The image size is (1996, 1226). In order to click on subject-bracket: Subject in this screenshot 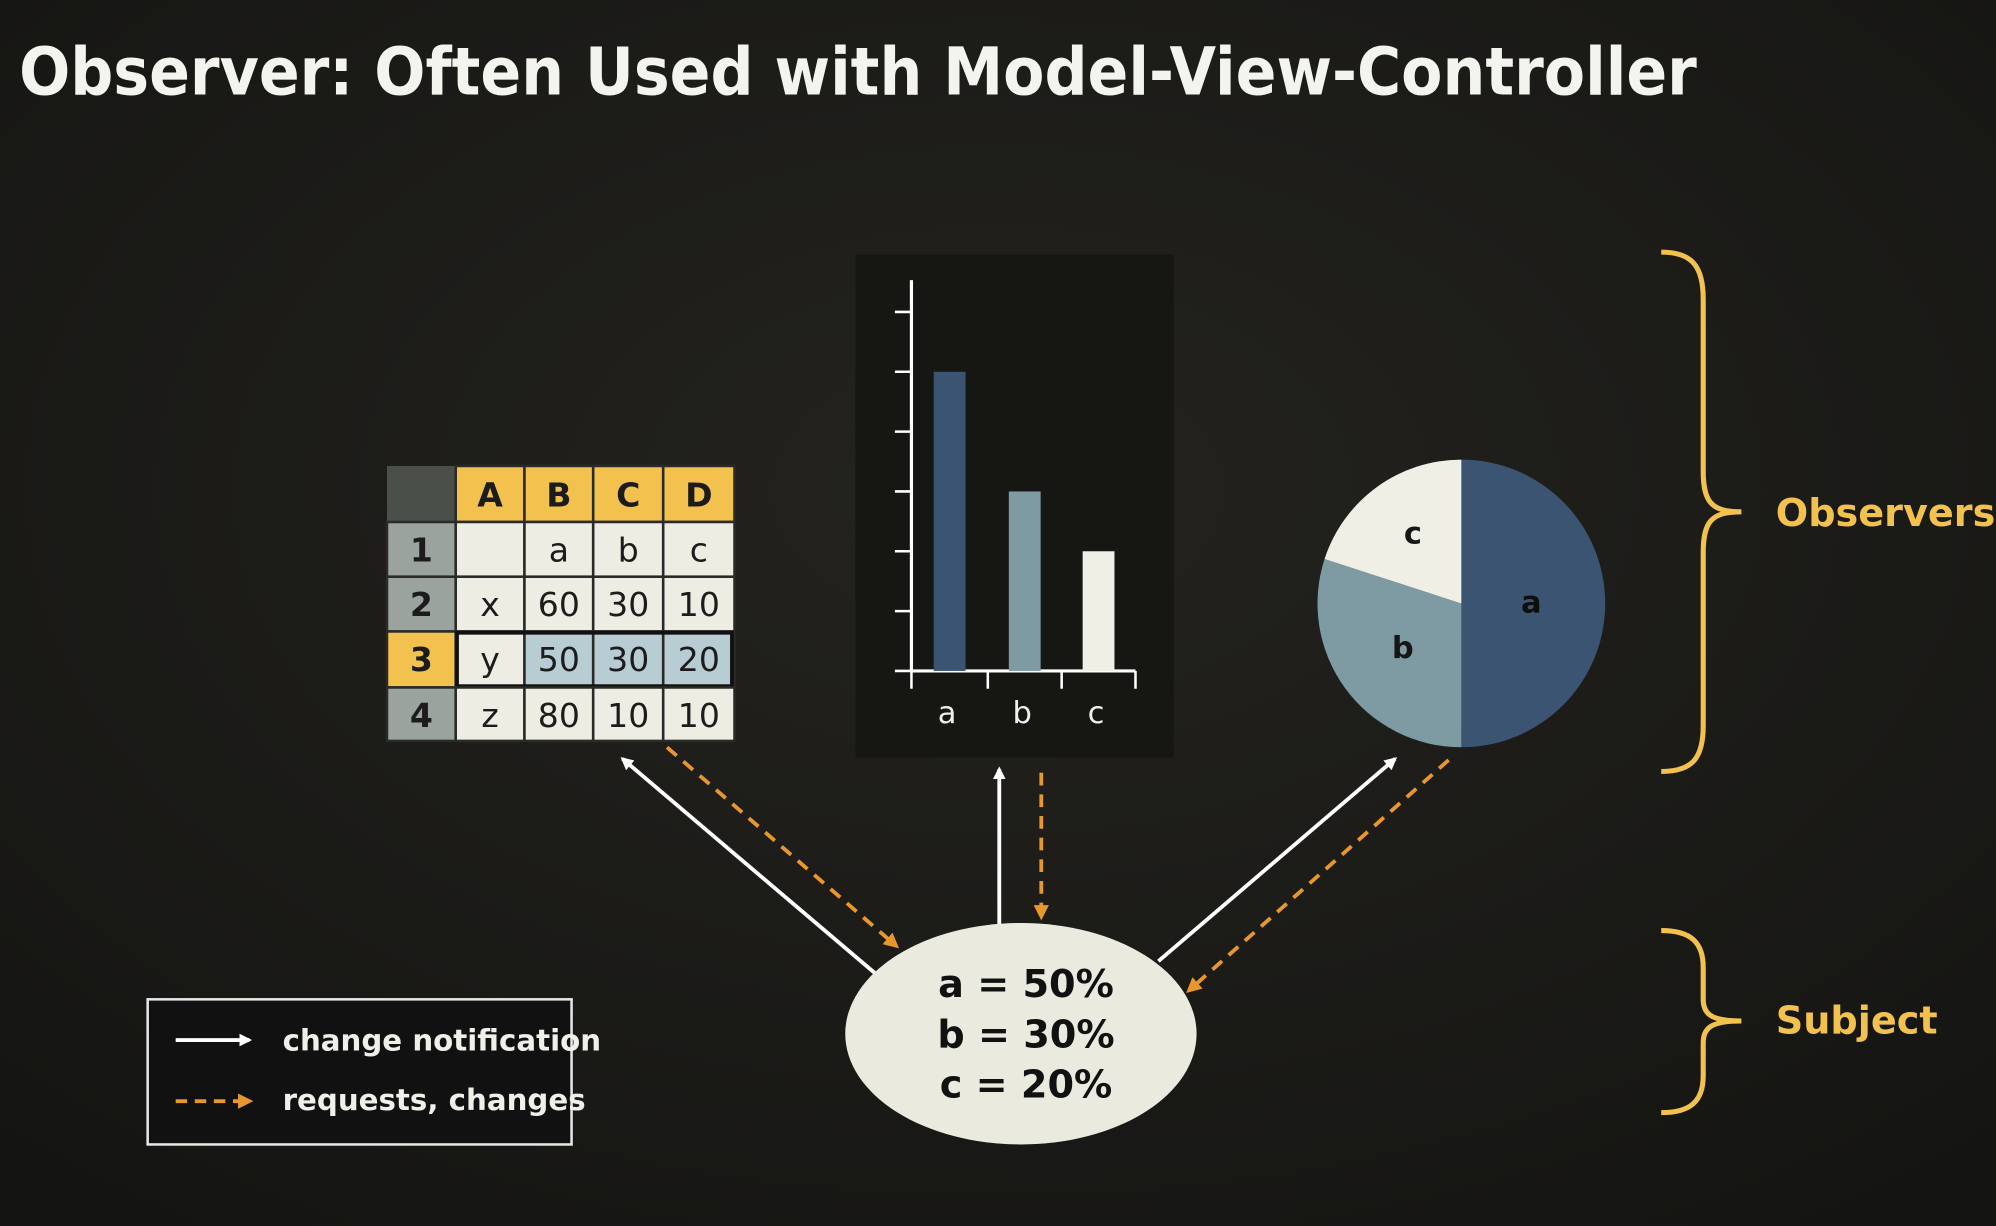, I will do `click(1799, 1022)`.